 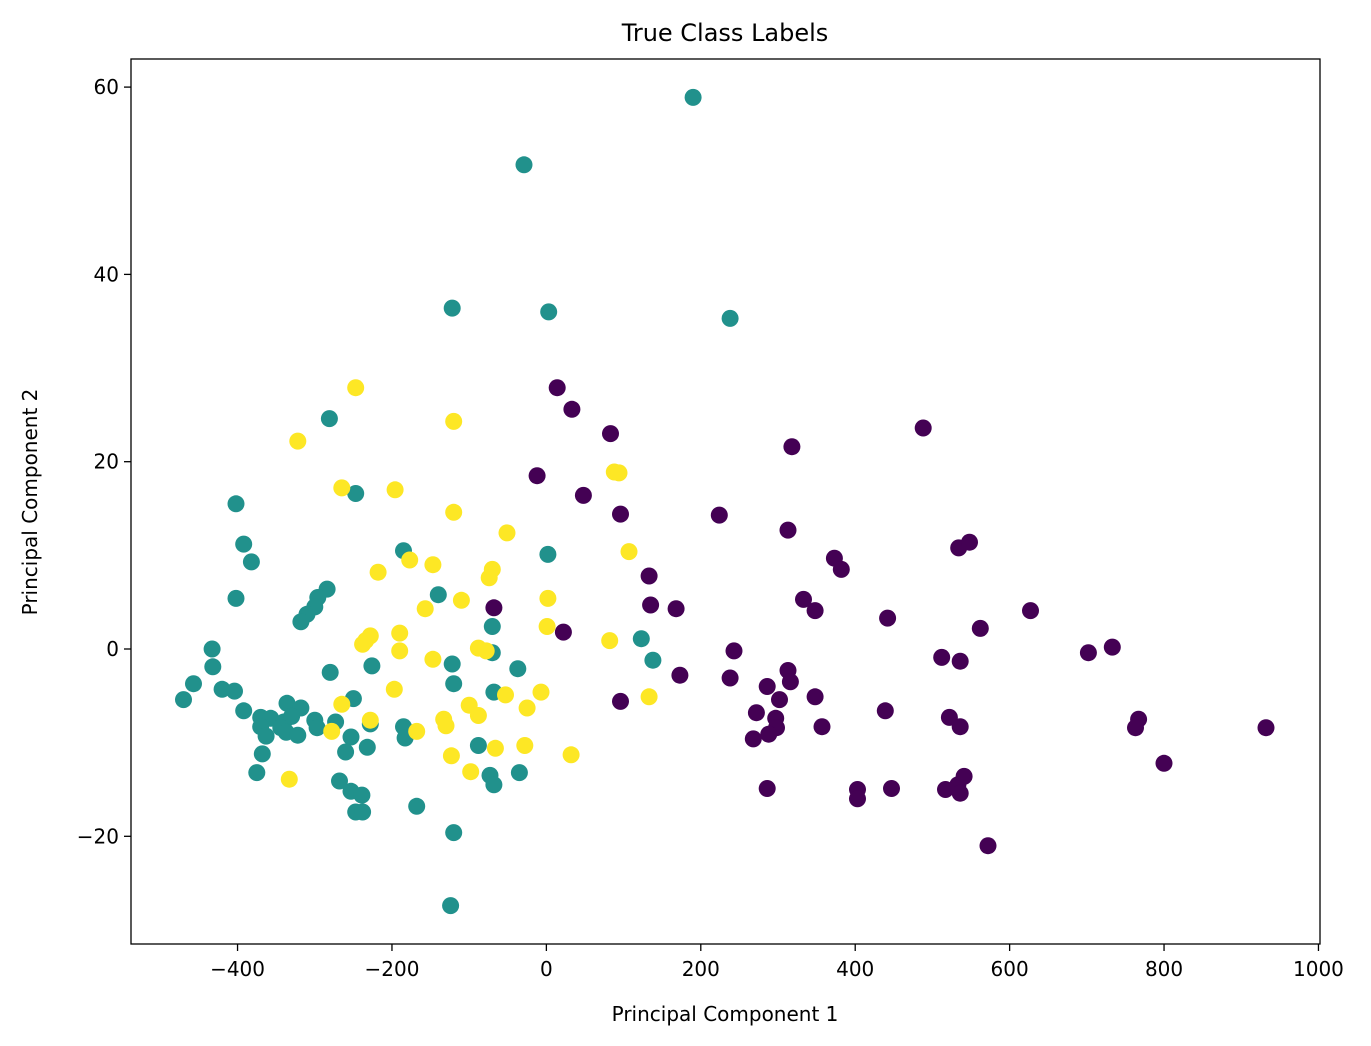 I want to click on x-tick-label: 600, so click(x=1010, y=969).